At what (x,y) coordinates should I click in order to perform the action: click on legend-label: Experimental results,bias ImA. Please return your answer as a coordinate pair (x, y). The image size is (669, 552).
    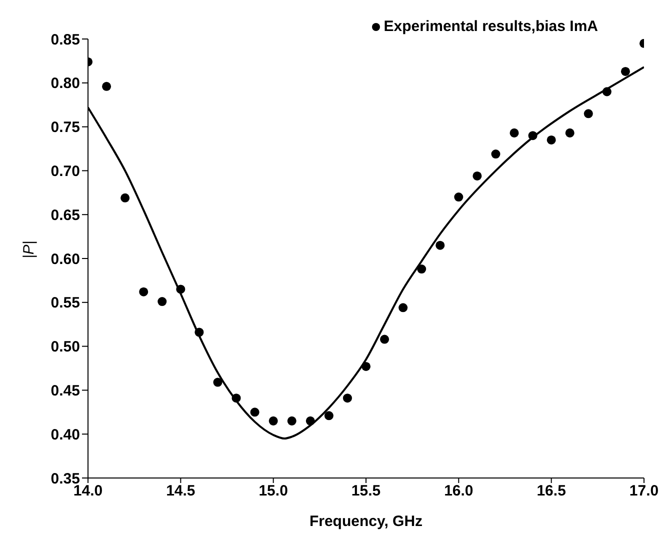
    Looking at the image, I should click on (491, 26).